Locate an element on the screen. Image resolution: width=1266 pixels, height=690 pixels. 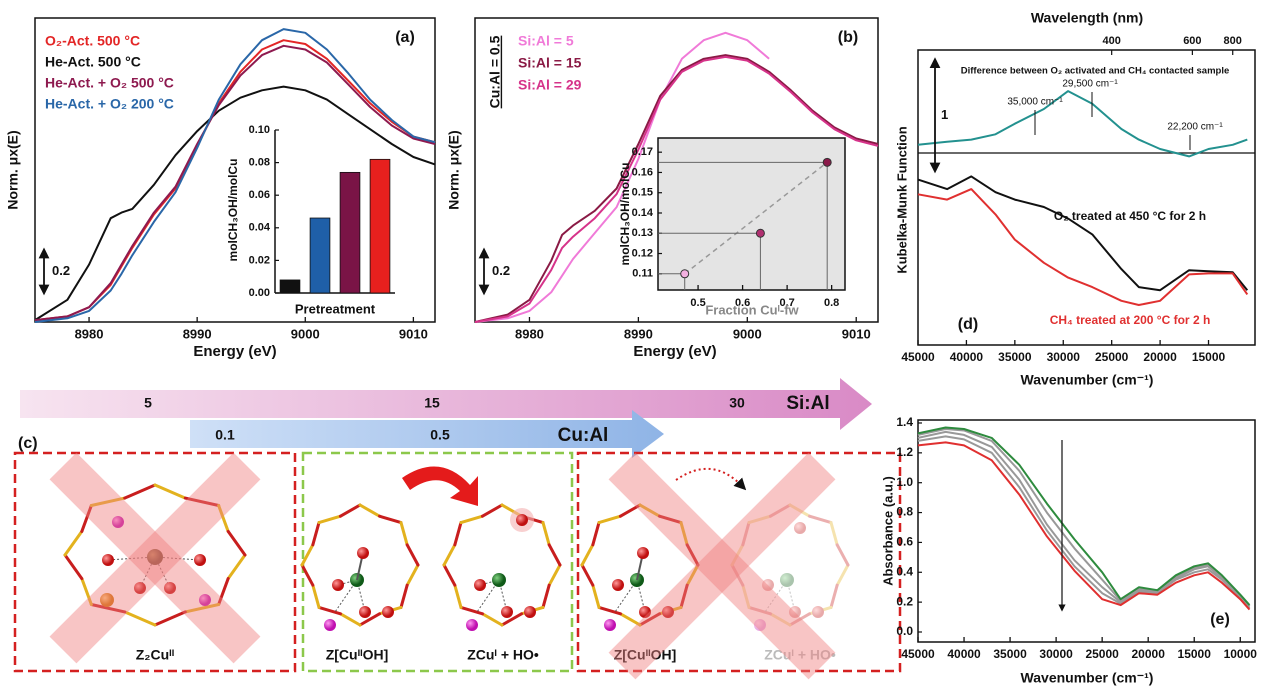
legend-entry: He-Act. + O₂ 200 °C is located at coordinates (109, 104).